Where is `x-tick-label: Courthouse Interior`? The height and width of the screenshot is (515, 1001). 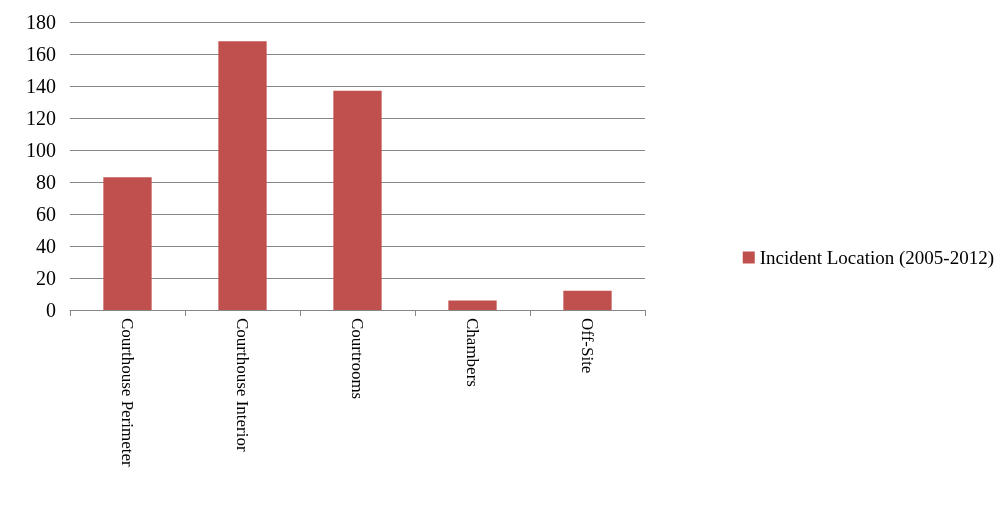
x-tick-label: Courthouse Interior is located at coordinates (242, 385).